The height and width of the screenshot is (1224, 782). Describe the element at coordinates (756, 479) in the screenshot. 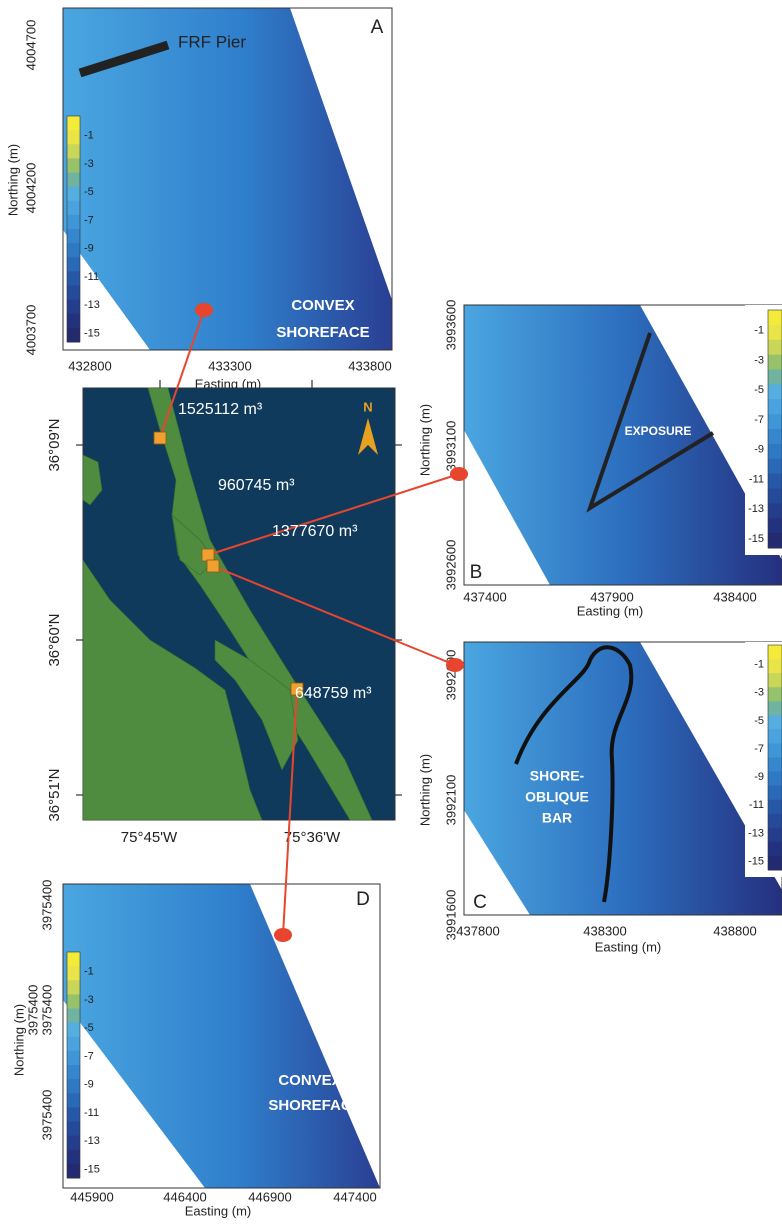

I see `legend-label: -11` at that location.